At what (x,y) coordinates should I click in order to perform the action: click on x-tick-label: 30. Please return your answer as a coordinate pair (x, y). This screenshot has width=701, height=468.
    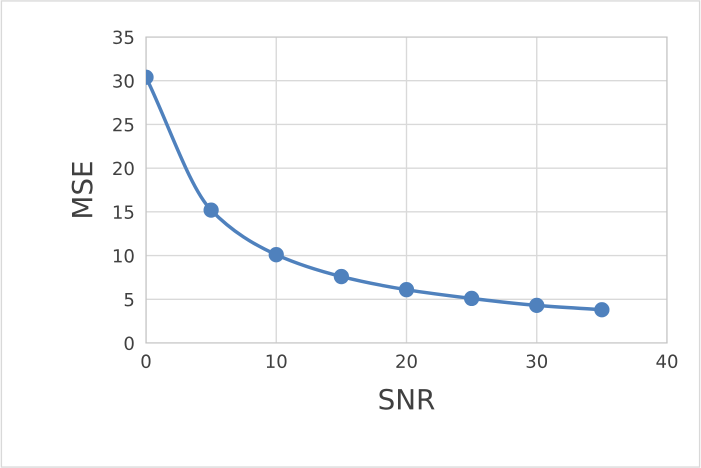
    Looking at the image, I should click on (537, 361).